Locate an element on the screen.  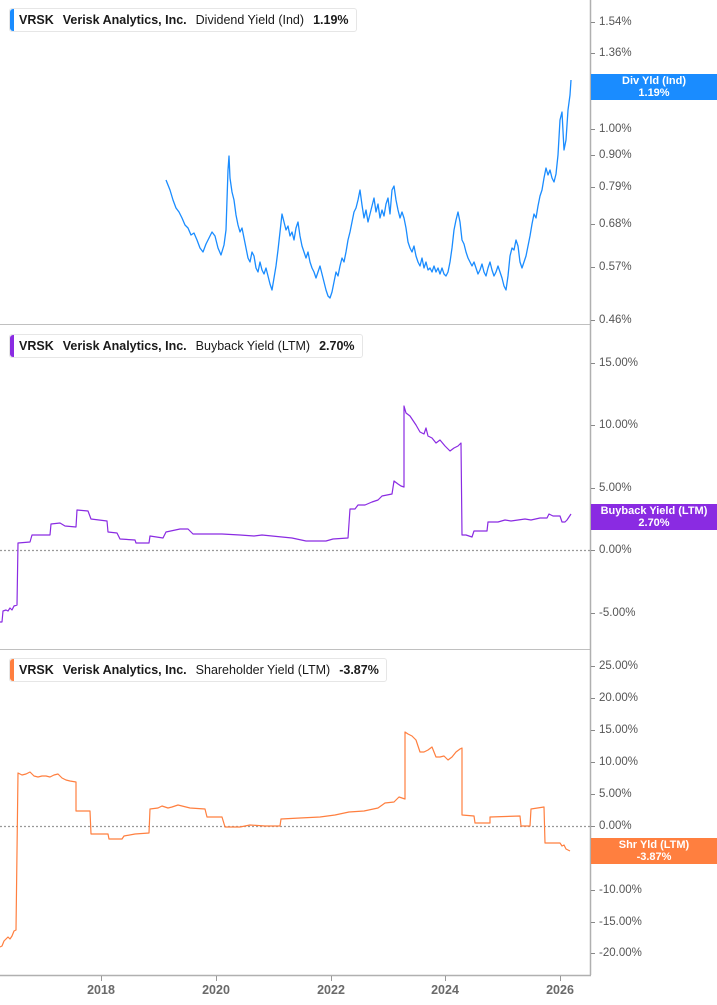
x-tick-label: 2018 is located at coordinates (101, 990).